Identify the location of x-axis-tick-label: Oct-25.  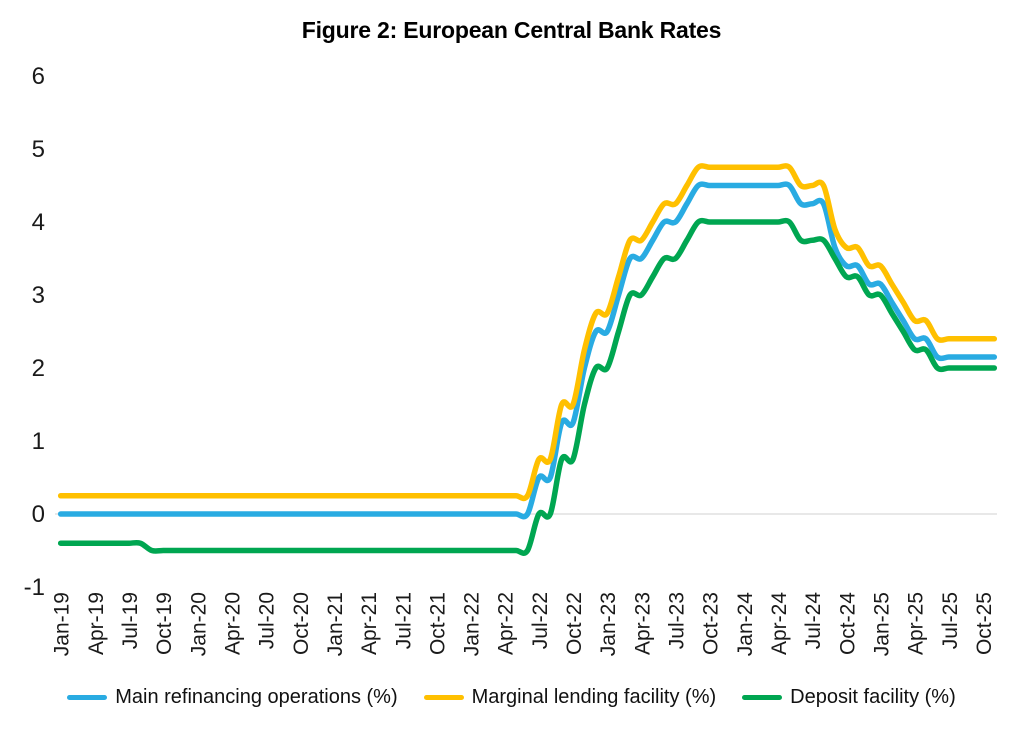
(984, 623).